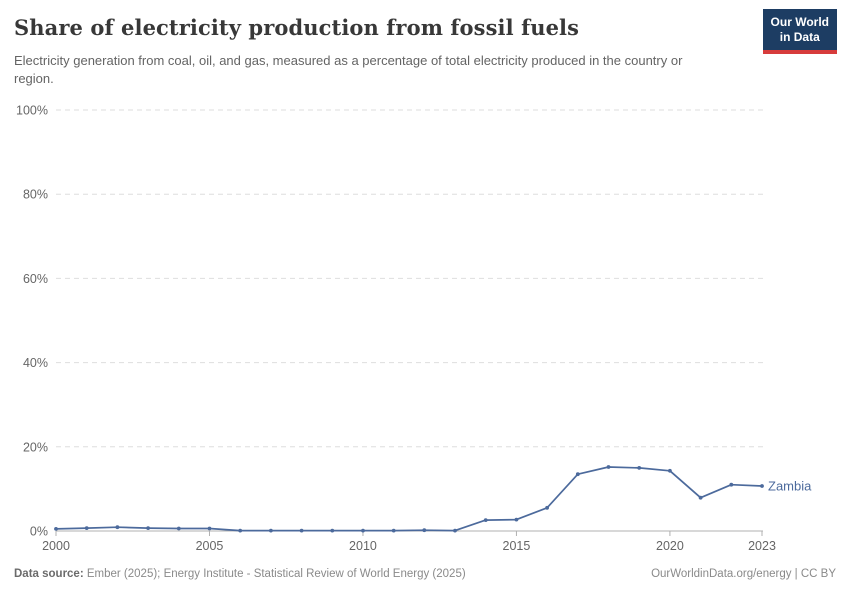  Describe the element at coordinates (117, 527) in the screenshot. I see `data-point-zambia-2002` at that location.